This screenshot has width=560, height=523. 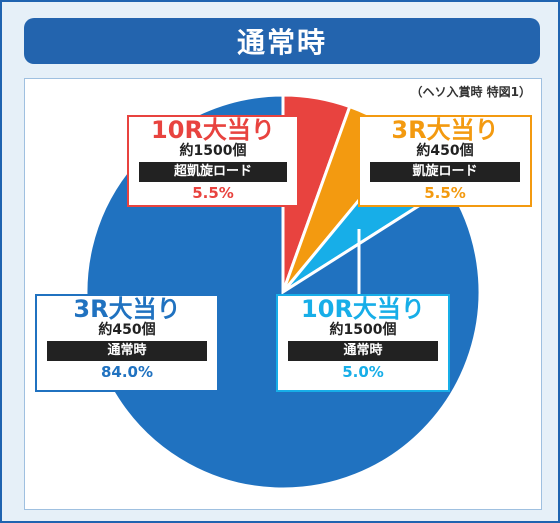 What do you see at coordinates (213, 161) in the screenshot?
I see `slice-label-10r-super: 10R大当り 約1500個 超凱旋ロード 5.5%` at bounding box center [213, 161].